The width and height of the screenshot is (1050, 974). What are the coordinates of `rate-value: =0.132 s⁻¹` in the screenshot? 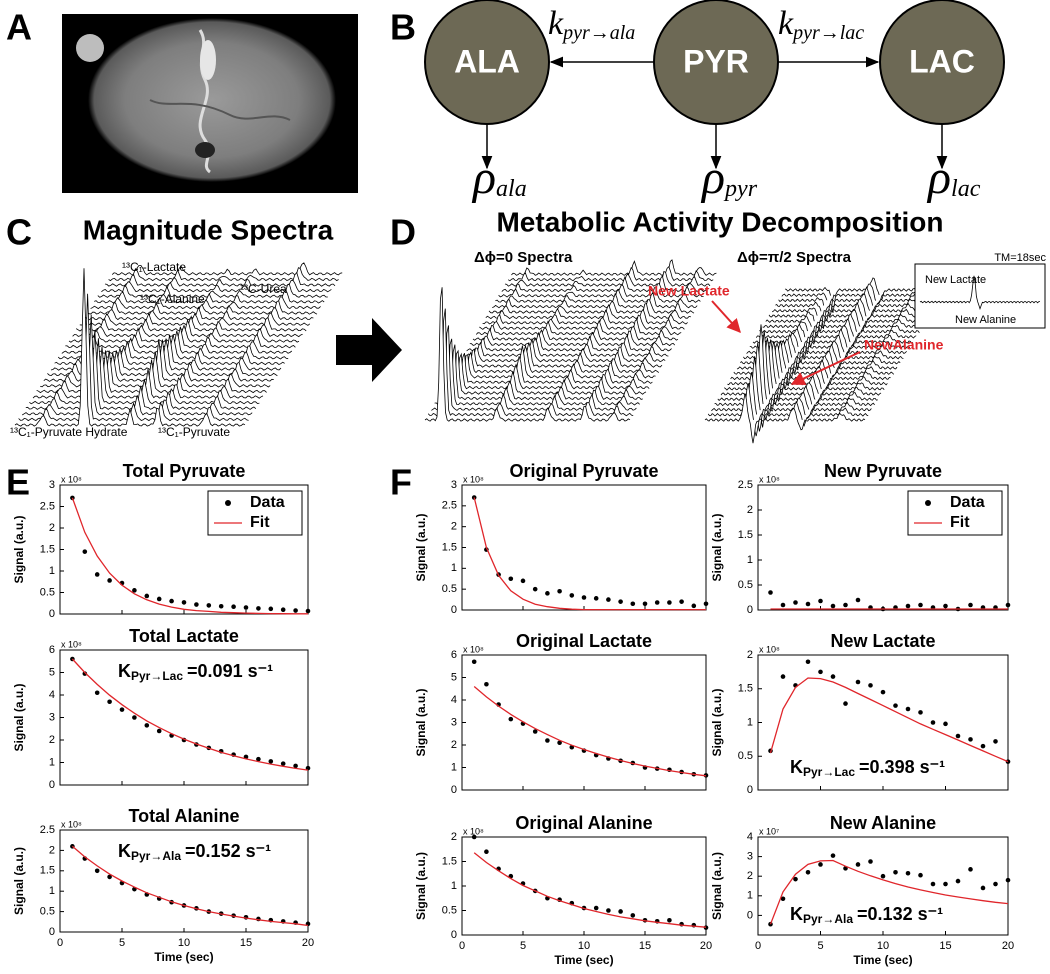 It's located at (900, 914).